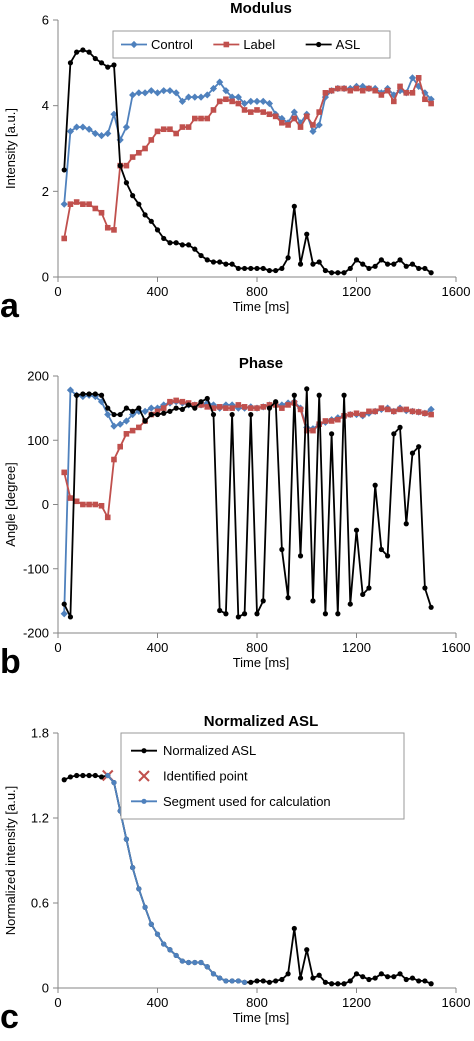  Describe the element at coordinates (10, 148) in the screenshot. I see `y-axis-label: Intensity [a.u.]` at that location.